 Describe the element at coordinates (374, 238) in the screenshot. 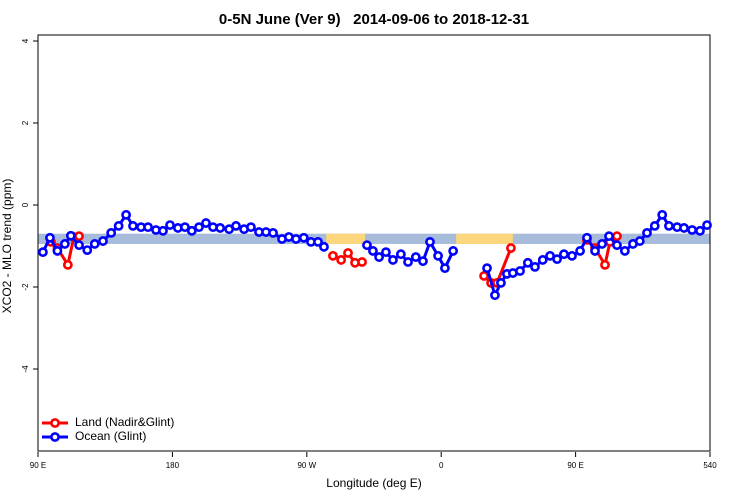

I see `reference-band` at that location.